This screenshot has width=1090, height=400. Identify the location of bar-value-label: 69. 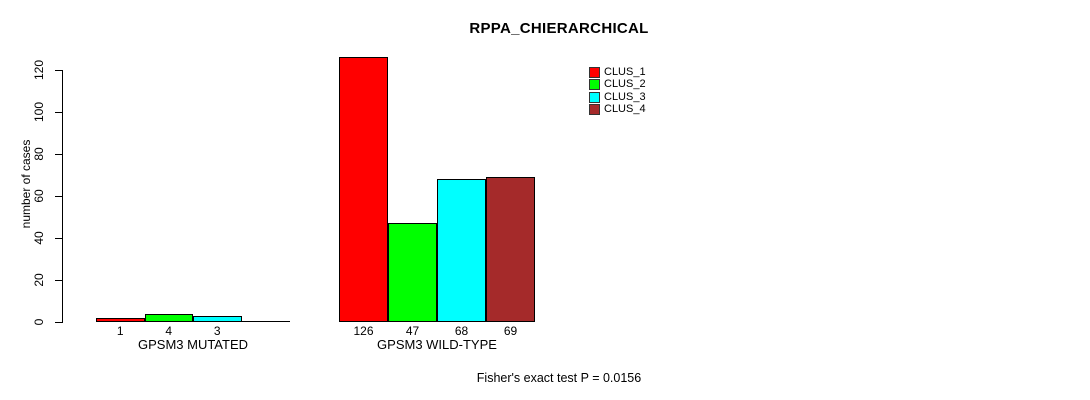
(510, 331).